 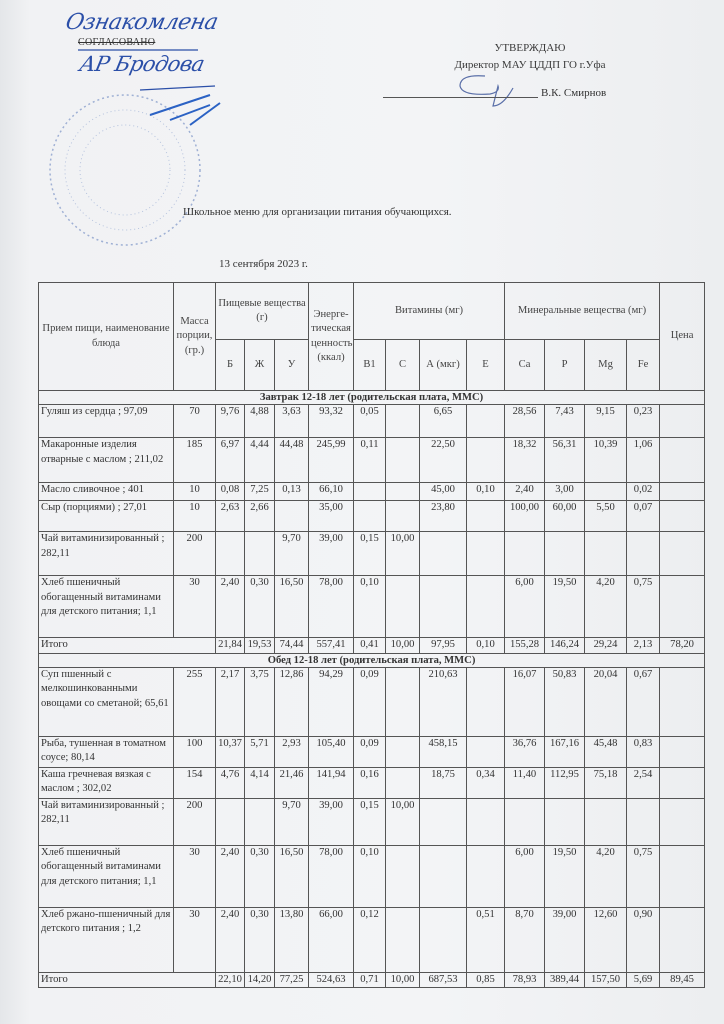 I want to click on table-cell: 2,54, so click(x=643, y=782).